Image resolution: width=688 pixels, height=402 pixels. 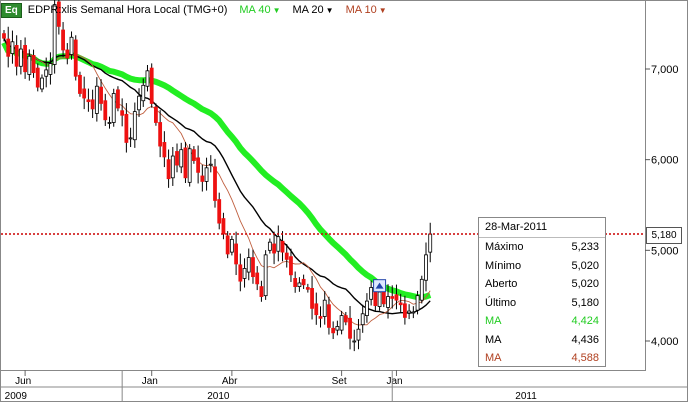 What do you see at coordinates (542, 247) in the screenshot?
I see `info-row-high: Máximo 5,233` at bounding box center [542, 247].